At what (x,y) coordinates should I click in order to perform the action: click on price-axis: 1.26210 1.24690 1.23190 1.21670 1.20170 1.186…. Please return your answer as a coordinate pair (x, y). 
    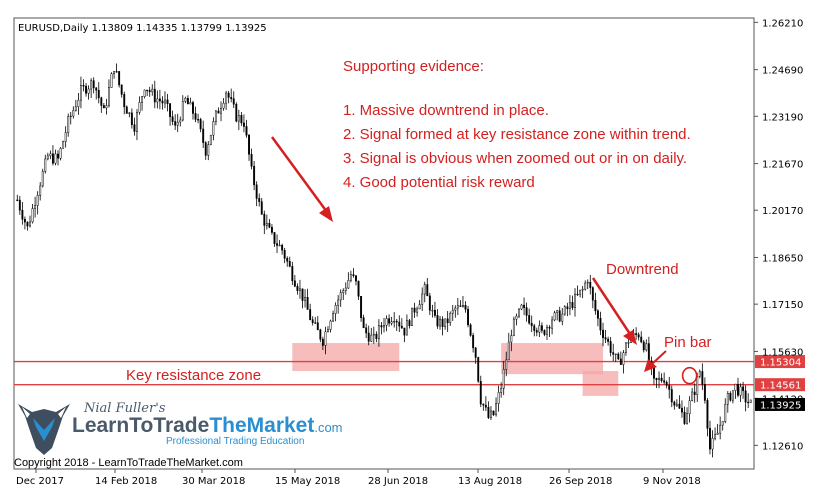
    Looking at the image, I should click on (779, 235).